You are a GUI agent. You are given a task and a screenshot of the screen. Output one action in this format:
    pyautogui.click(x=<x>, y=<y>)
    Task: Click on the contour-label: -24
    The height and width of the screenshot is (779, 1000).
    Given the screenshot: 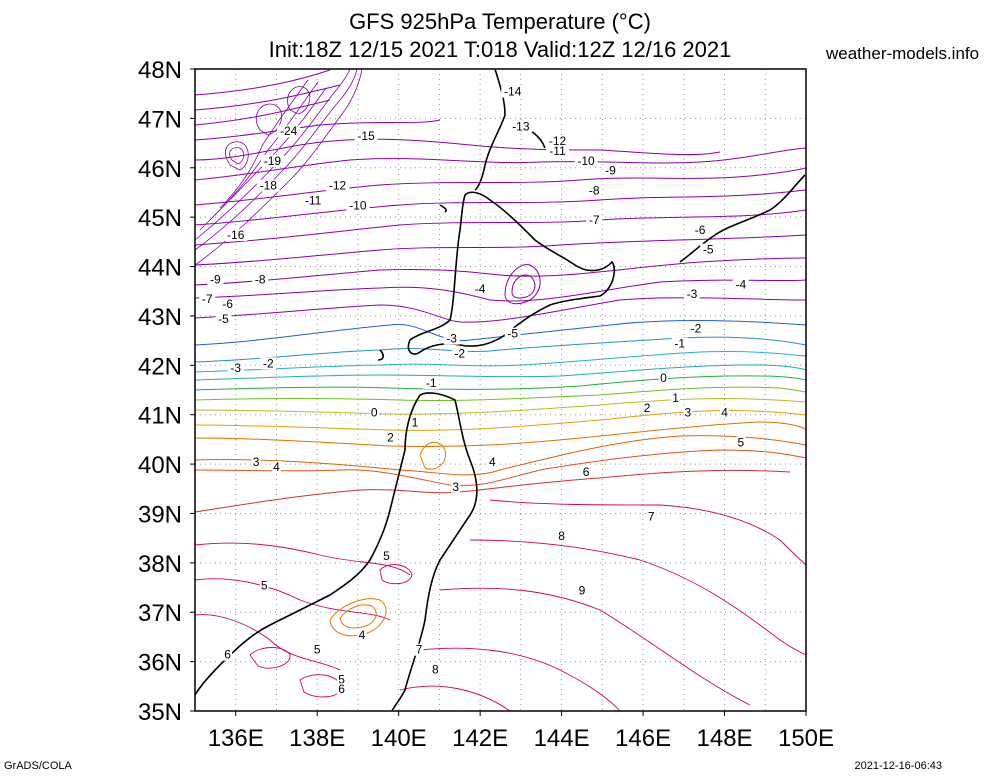 What is the action you would take?
    pyautogui.click(x=289, y=131)
    